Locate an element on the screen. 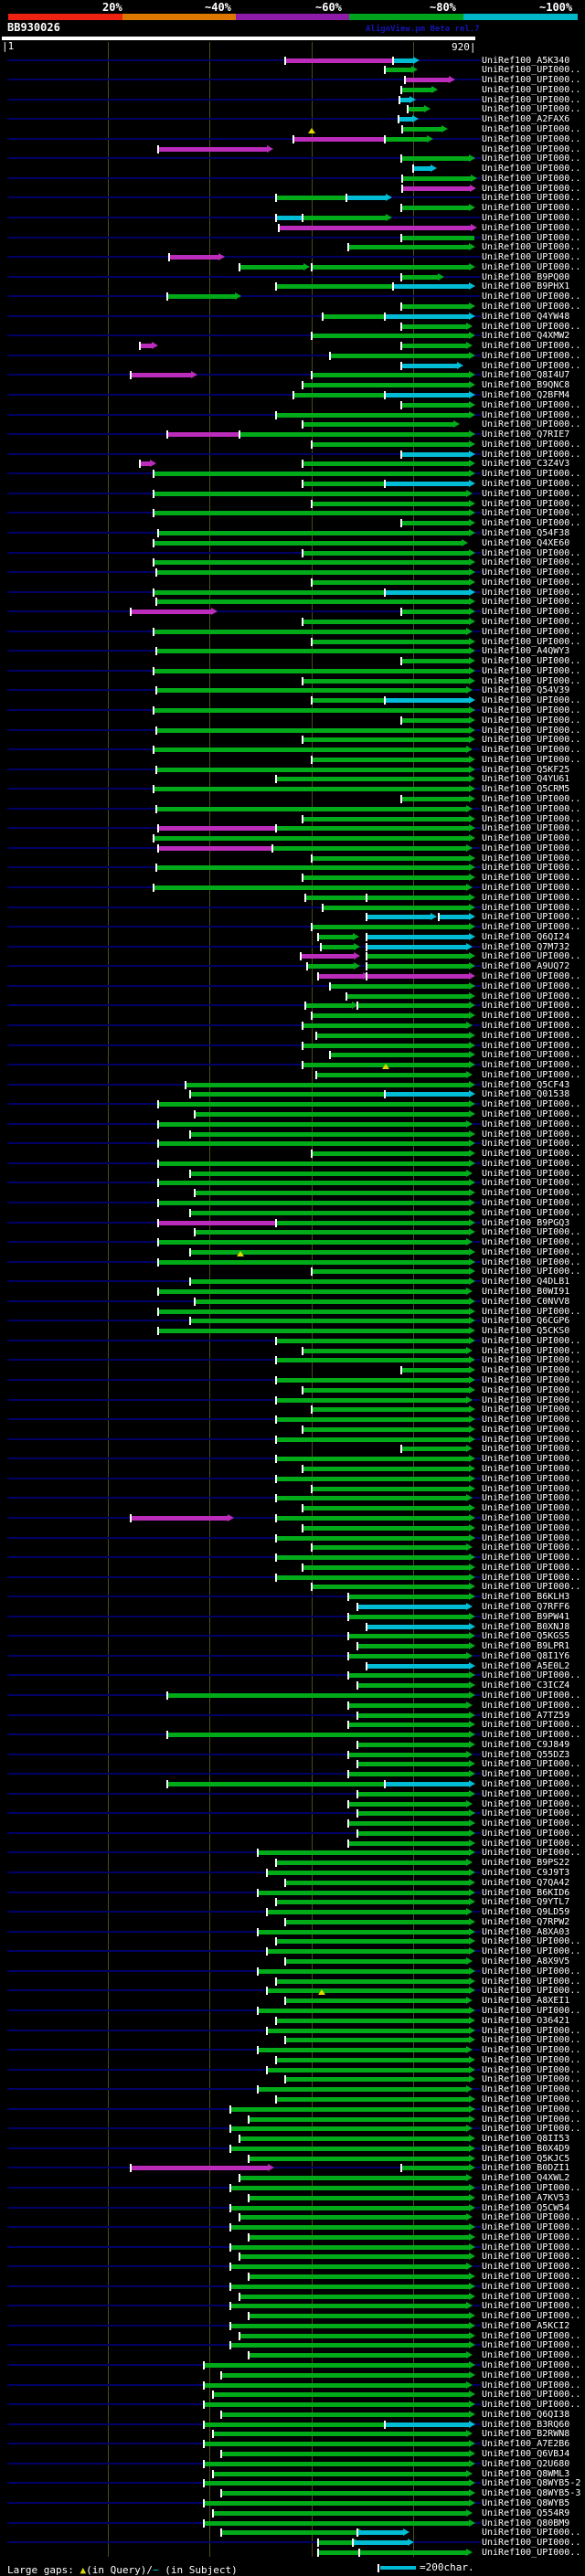  hit-label: UniRef100_Q2U680 is located at coordinates (526, 2463).